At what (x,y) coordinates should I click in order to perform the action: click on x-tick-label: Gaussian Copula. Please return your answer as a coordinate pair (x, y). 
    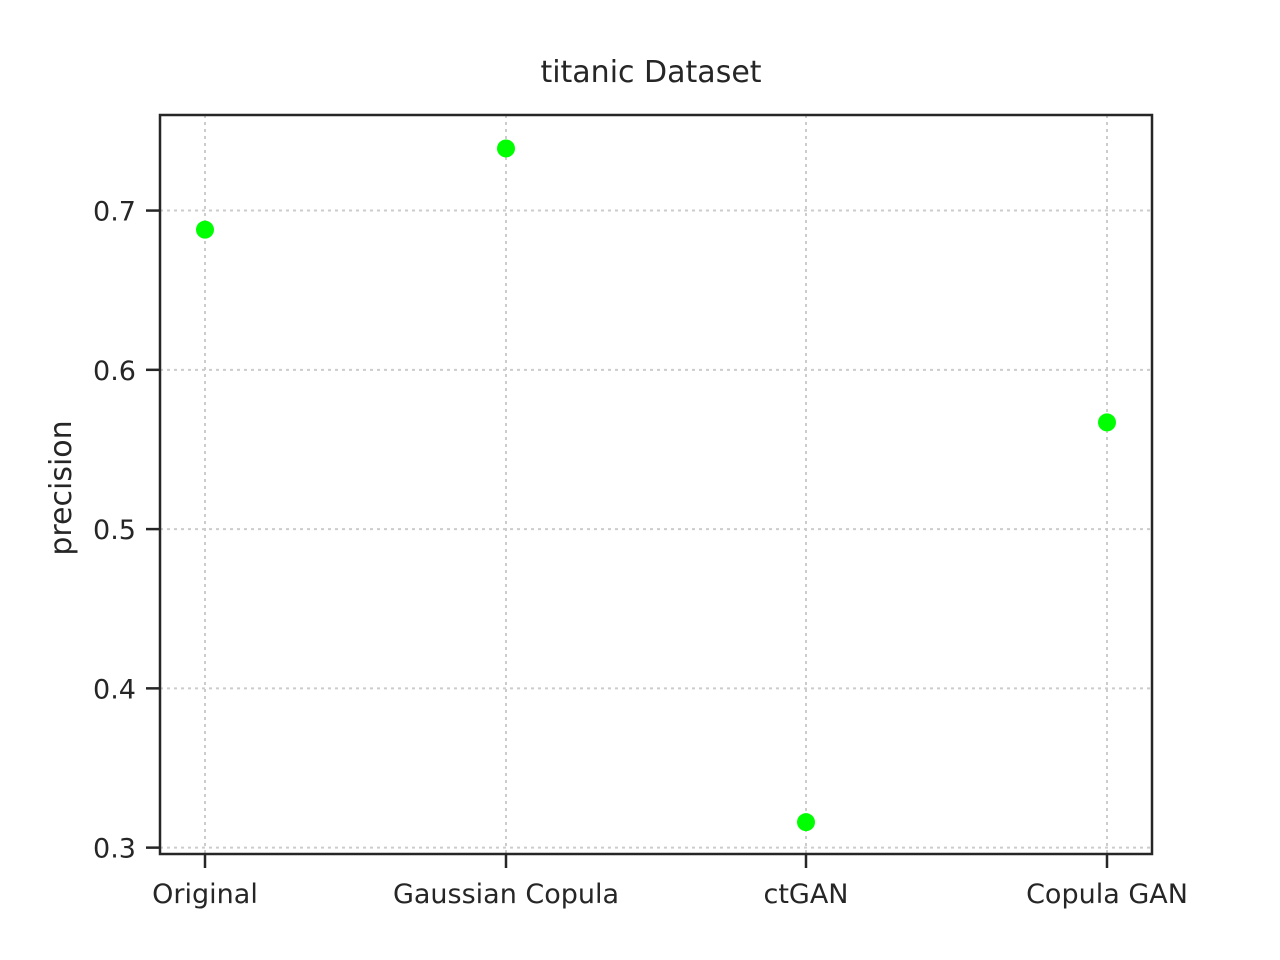
    Looking at the image, I should click on (506, 894).